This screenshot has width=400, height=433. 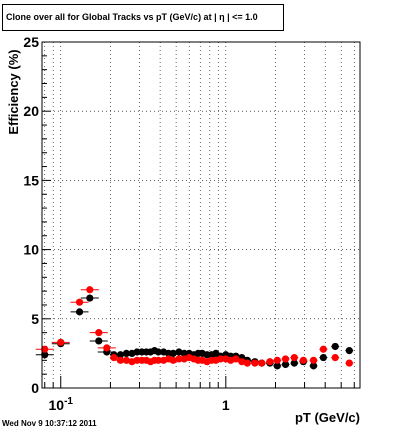 I want to click on y-tick-label: 15, so click(x=31, y=180).